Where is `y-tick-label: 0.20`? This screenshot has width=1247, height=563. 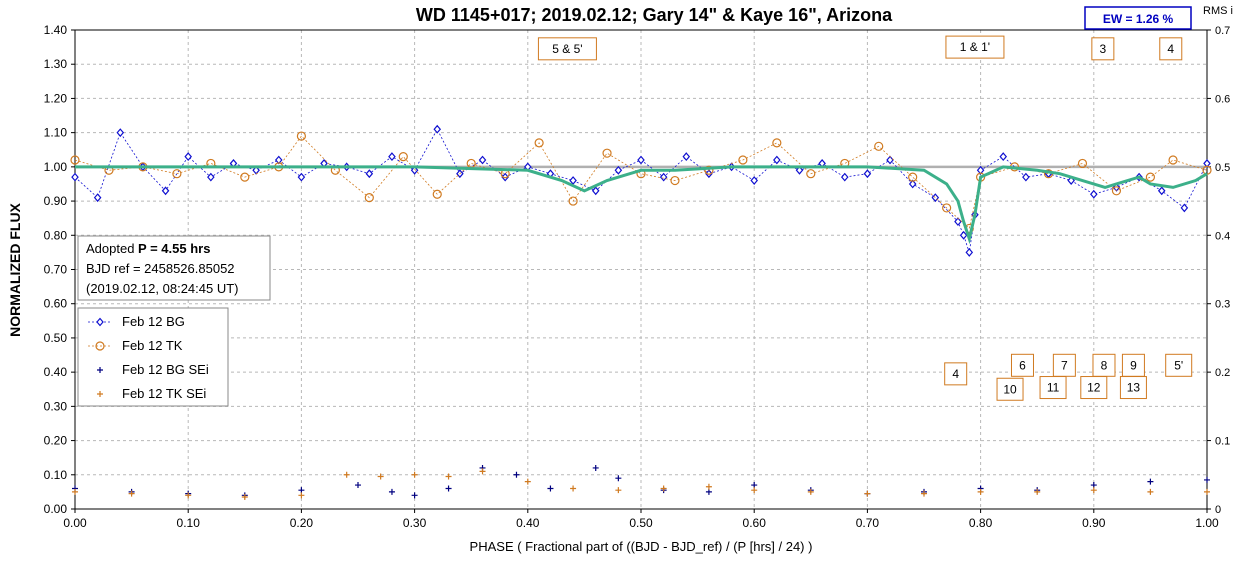
y-tick-label: 0.20 is located at coordinates (56, 441).